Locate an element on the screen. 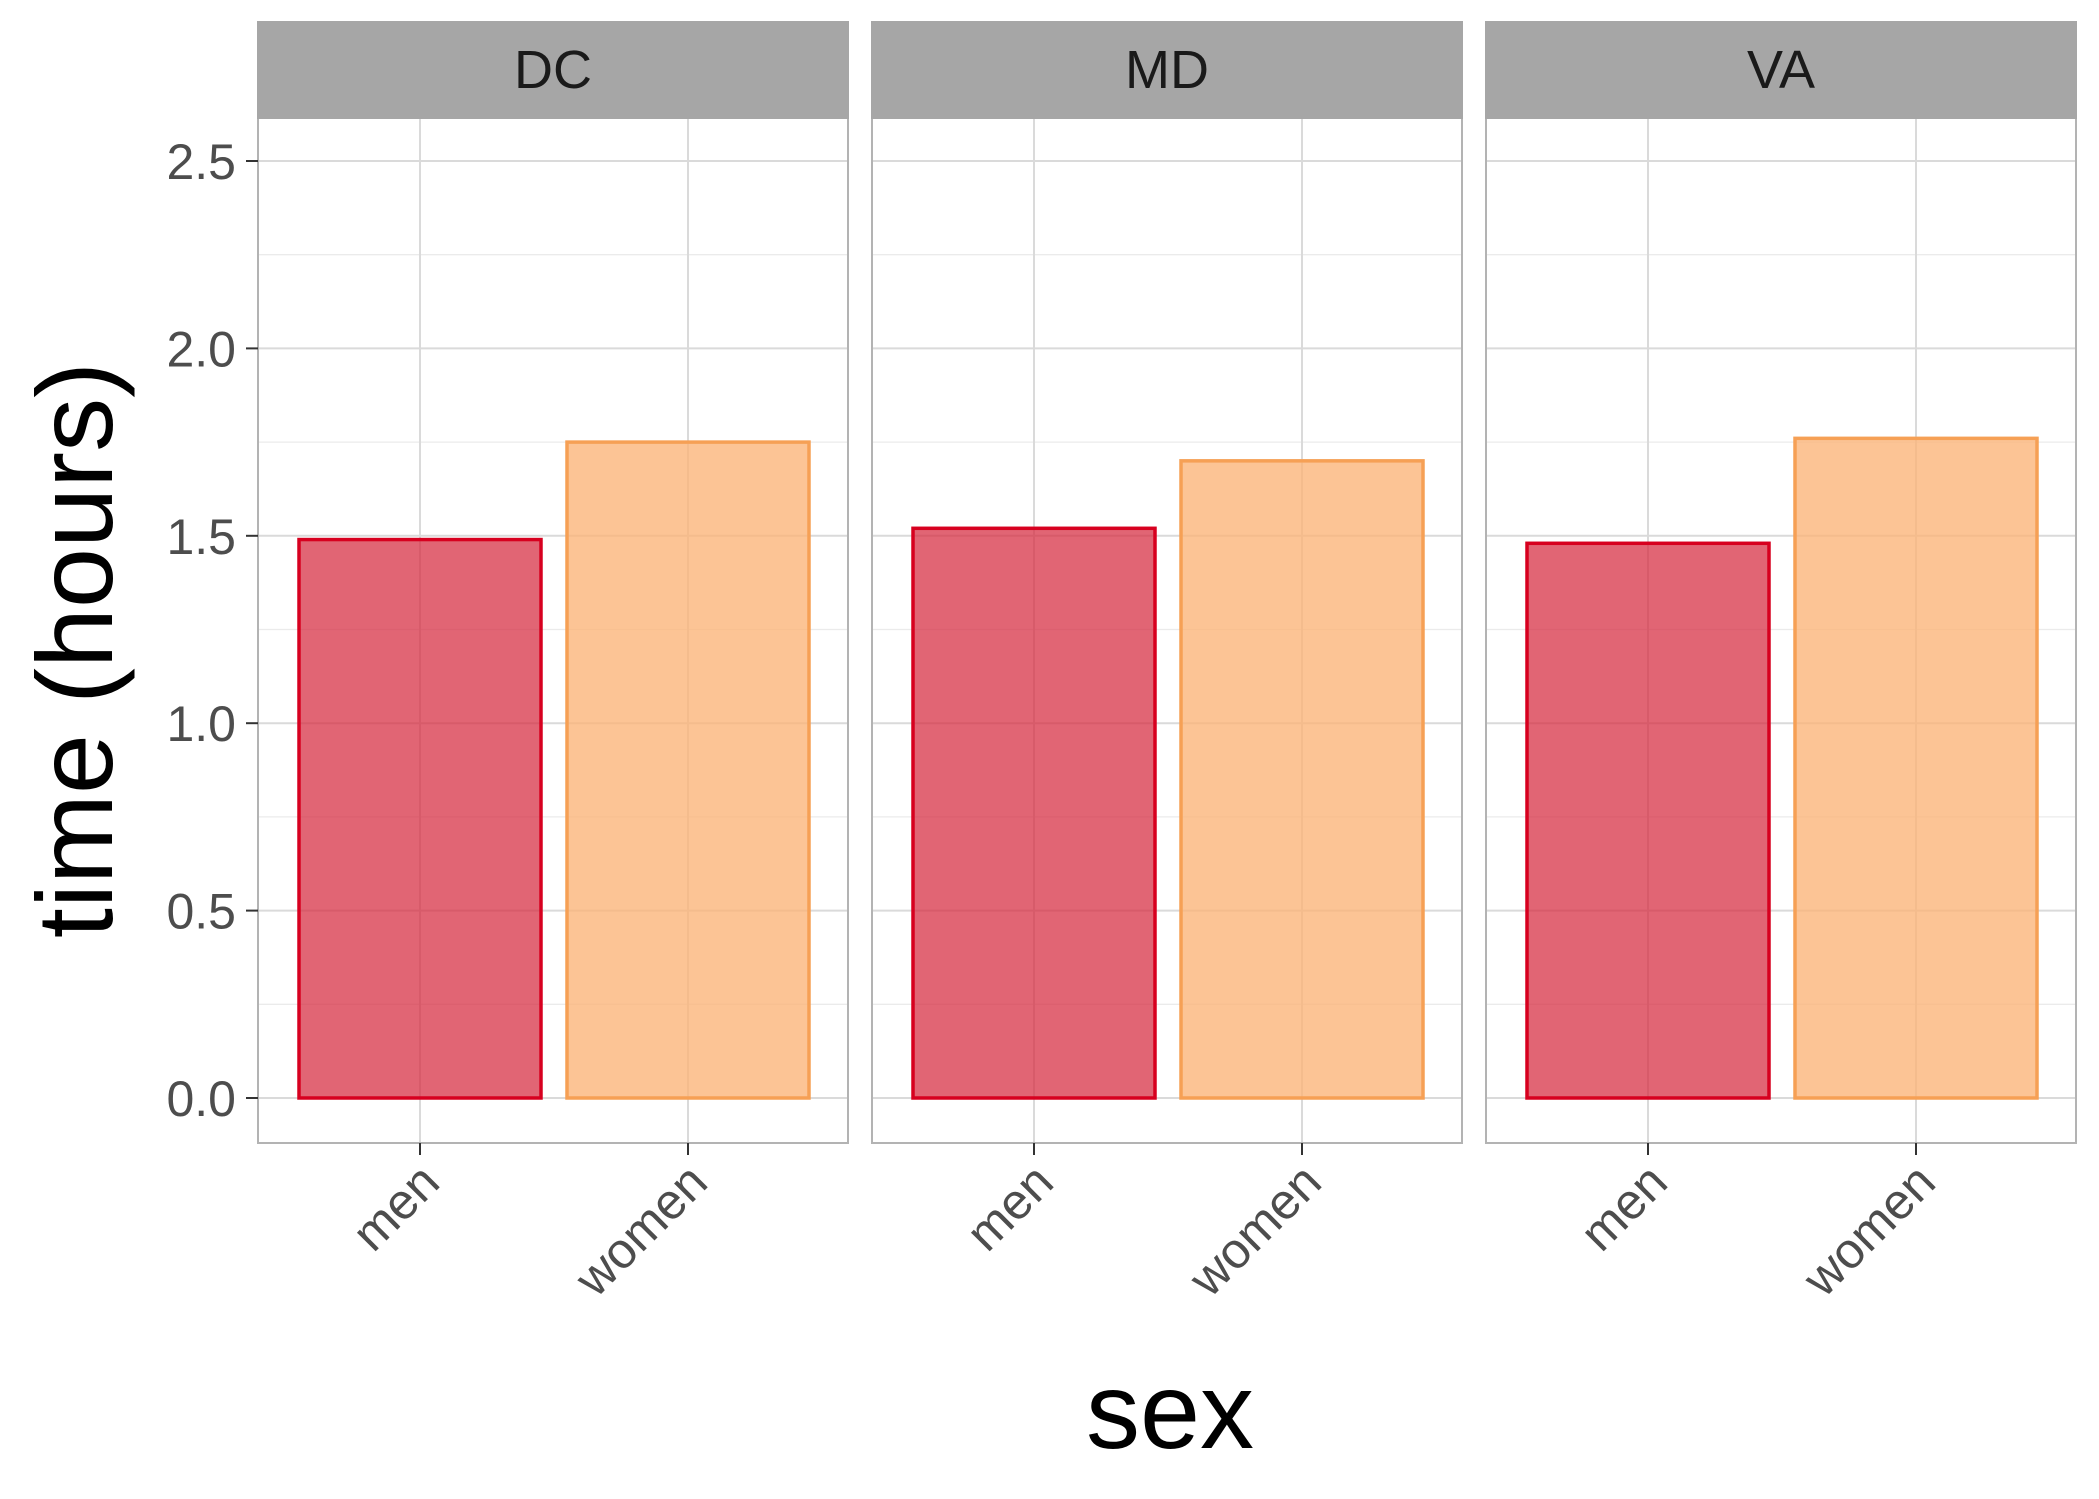 The image size is (2099, 1499). bar-md-women is located at coordinates (1302, 779).